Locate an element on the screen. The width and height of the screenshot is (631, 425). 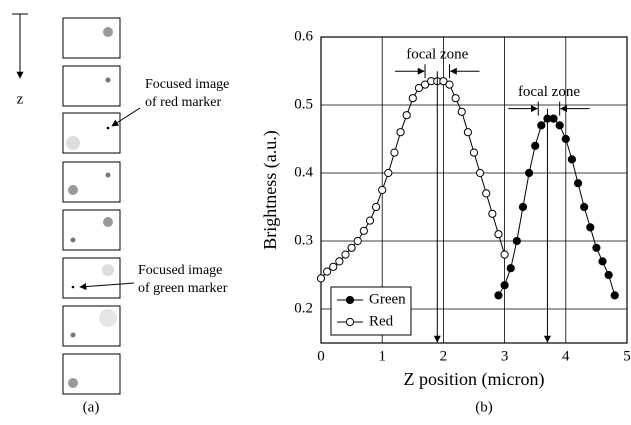
green-note-line: of green marker is located at coordinates (183, 288).